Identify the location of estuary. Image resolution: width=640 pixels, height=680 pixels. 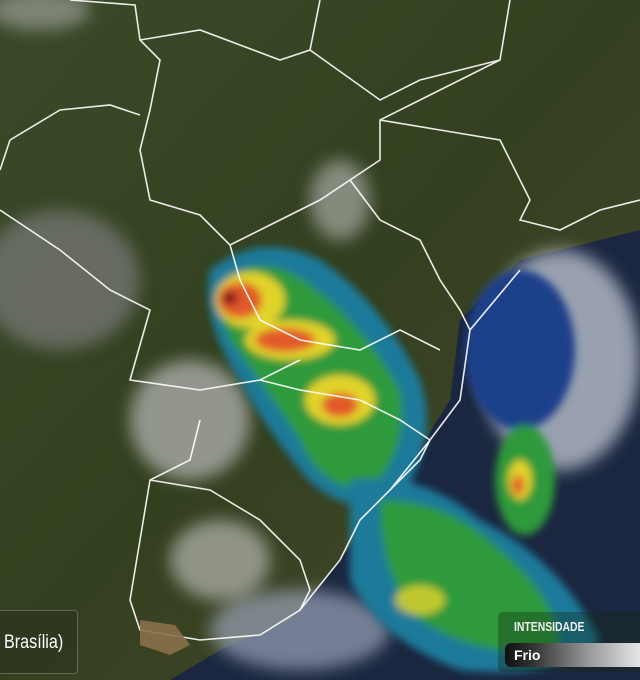
(165, 637).